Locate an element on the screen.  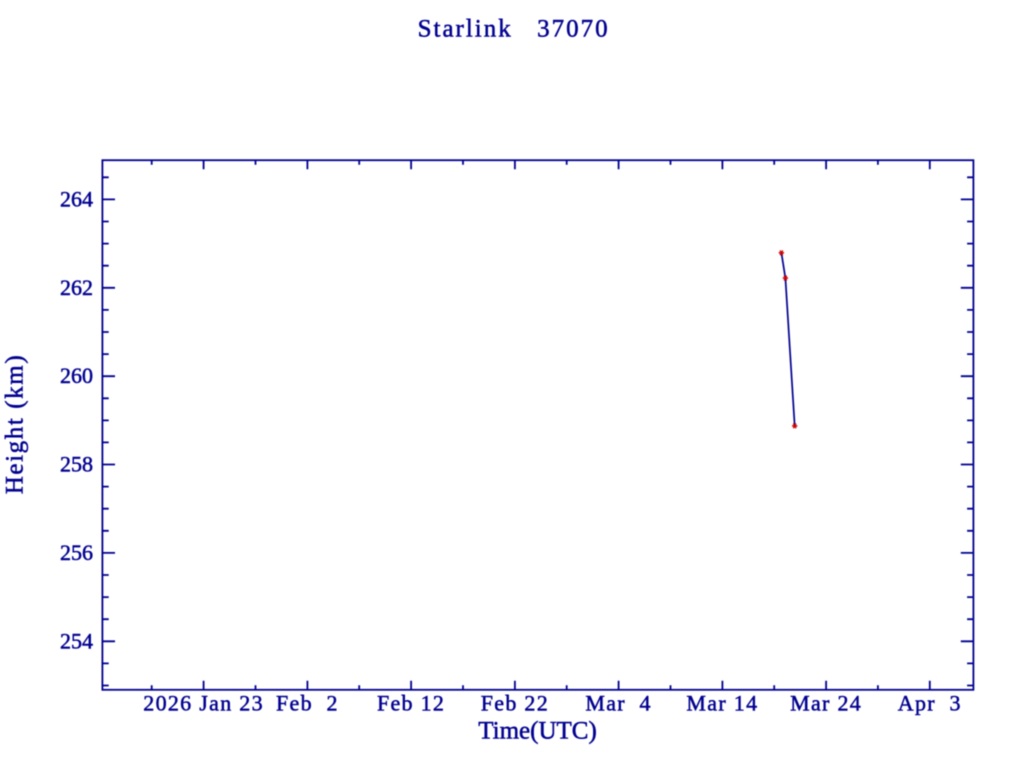
svg-text: 260 is located at coordinates (76, 375).